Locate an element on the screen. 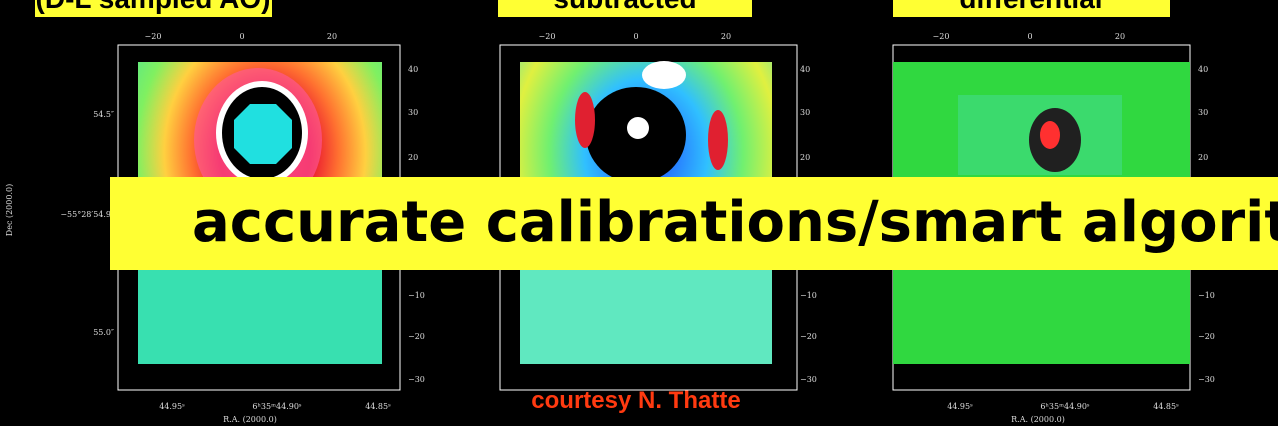 The width and height of the screenshot is (1278, 426). panel-title: differential is located at coordinates (1030, 7).